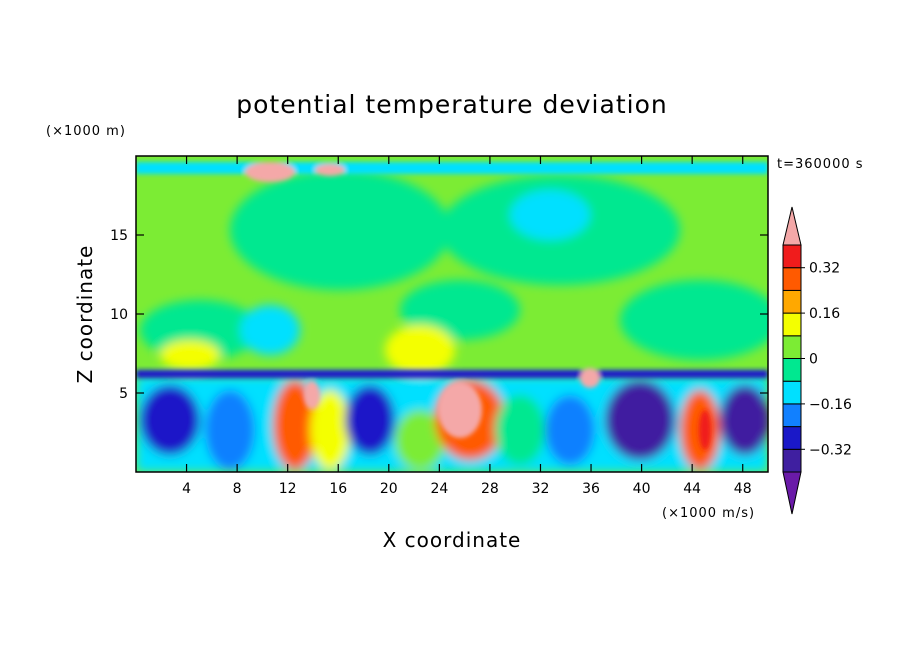  I want to click on x-tick-label: 44, so click(692, 489).